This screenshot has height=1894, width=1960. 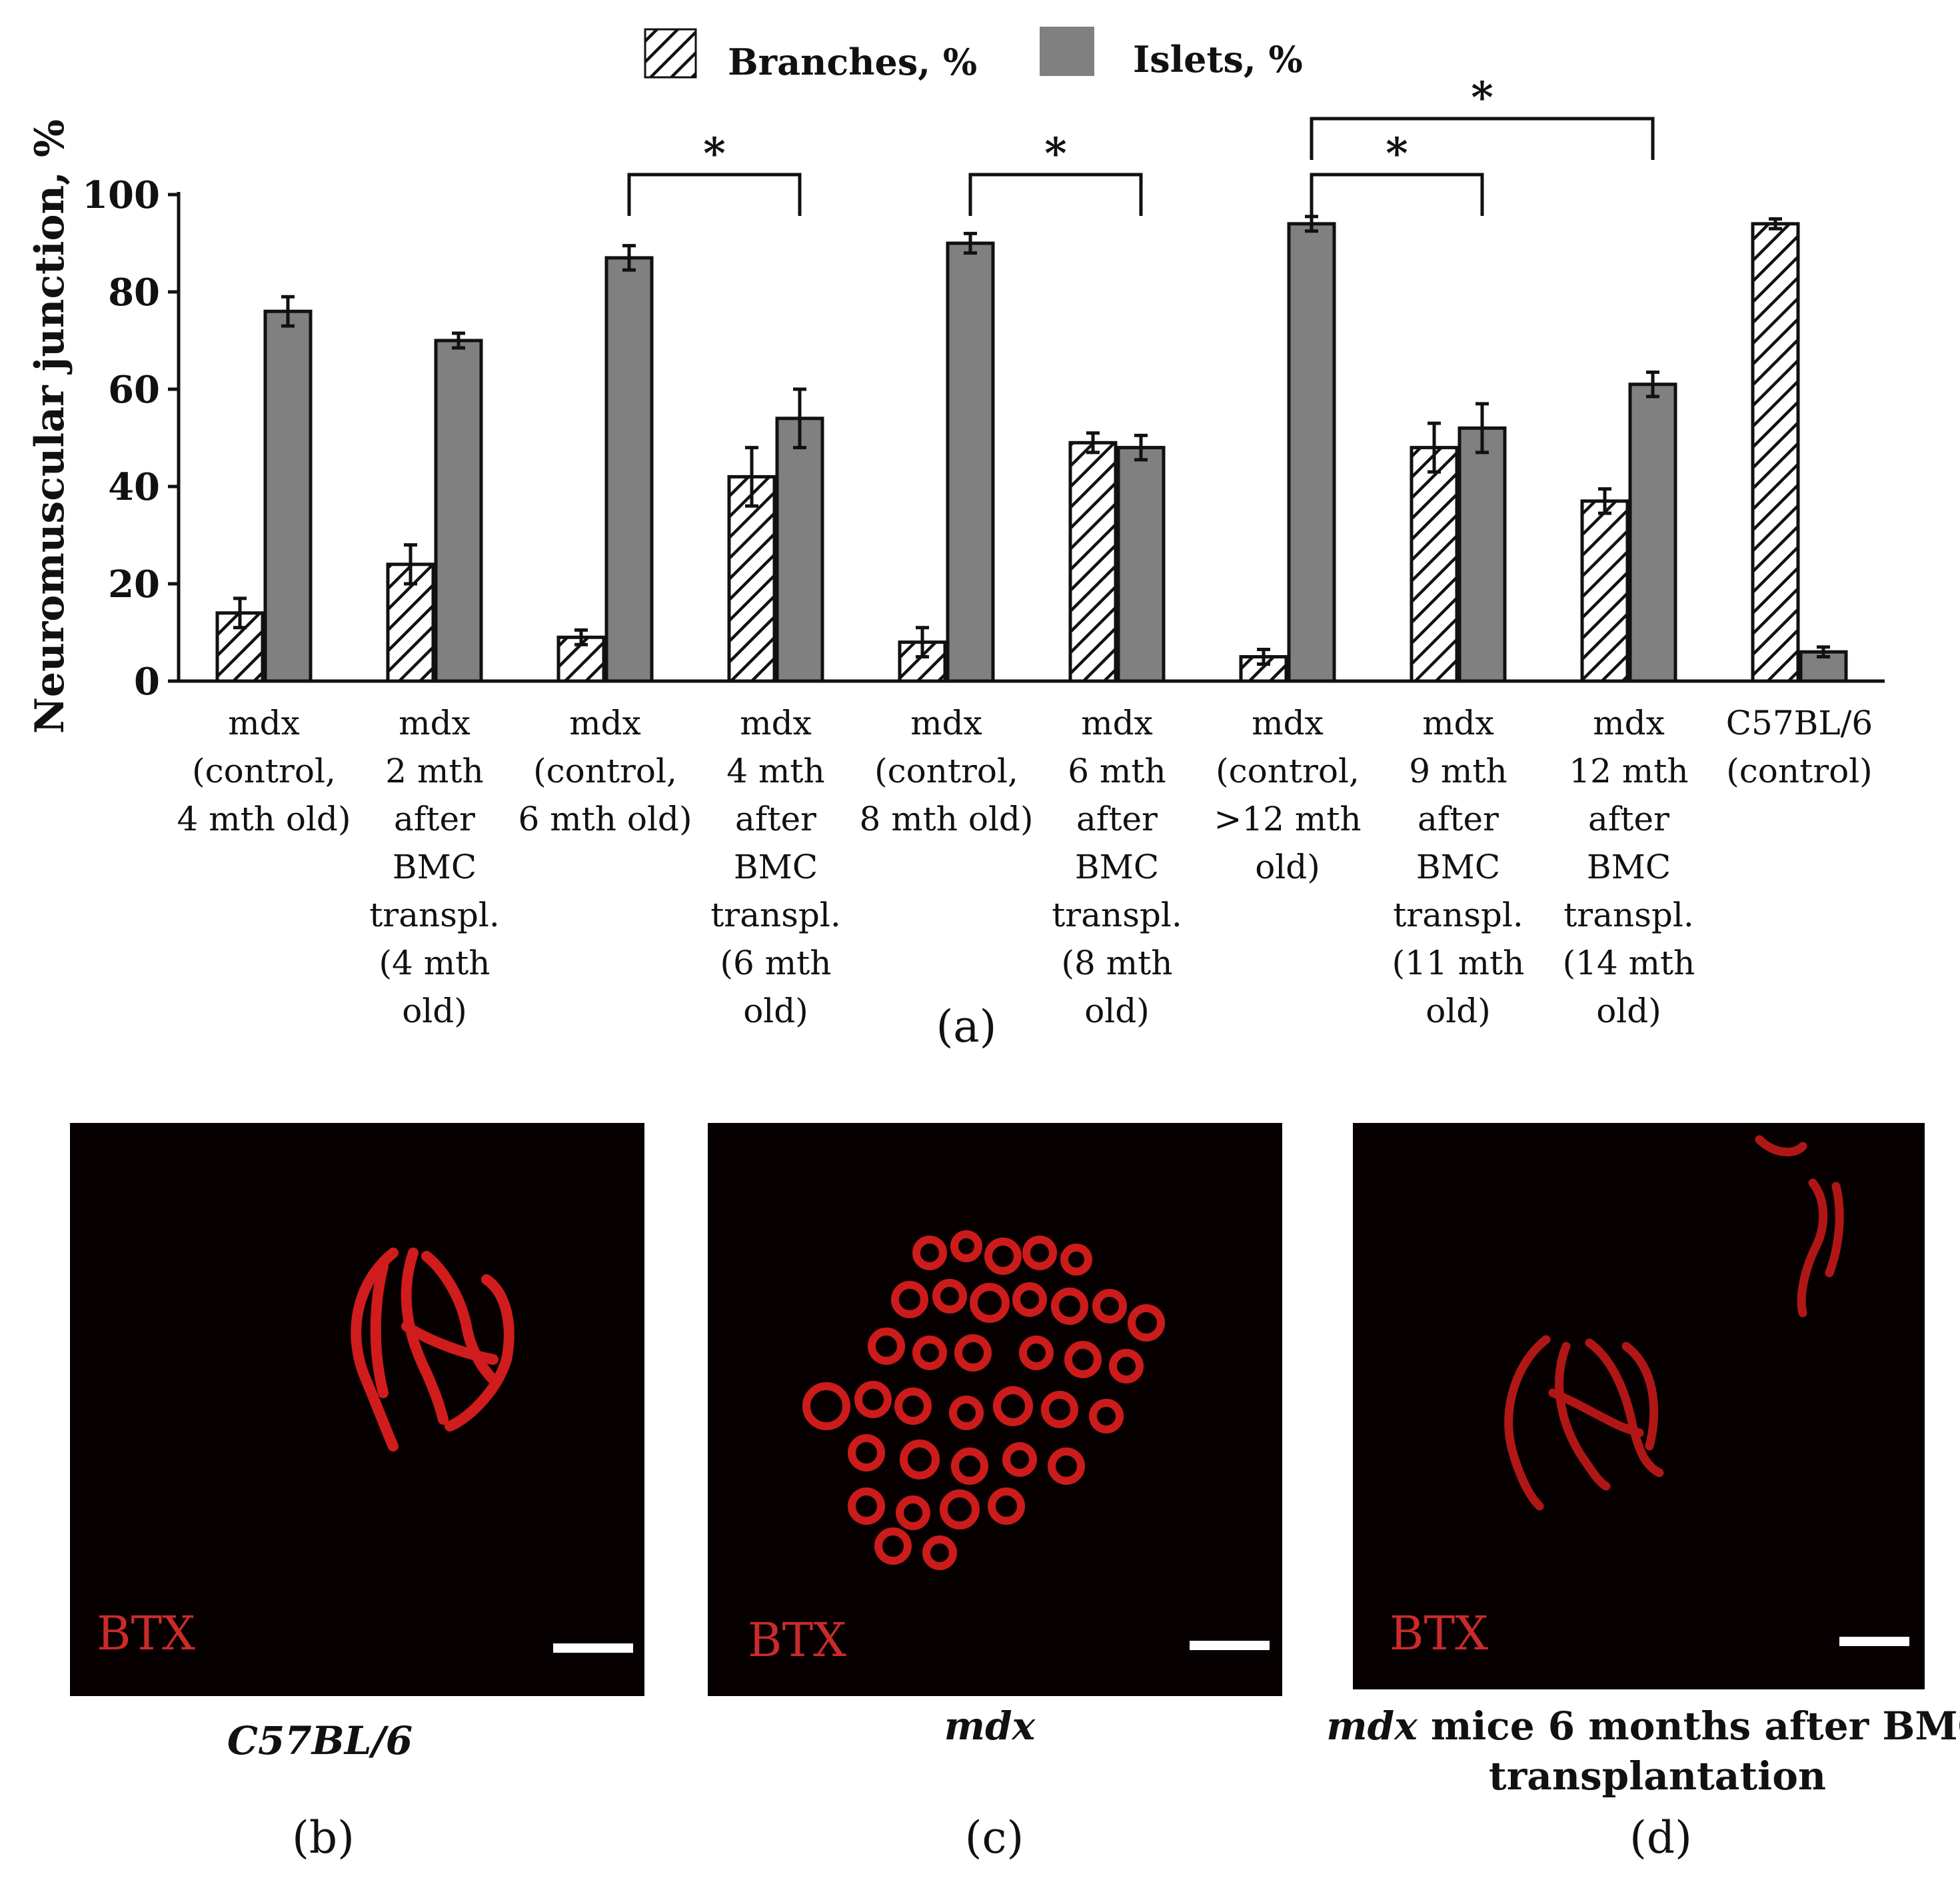 I want to click on category-label: mdx 2 mth after BMC transpl. (4 mth old), so click(x=435, y=867).